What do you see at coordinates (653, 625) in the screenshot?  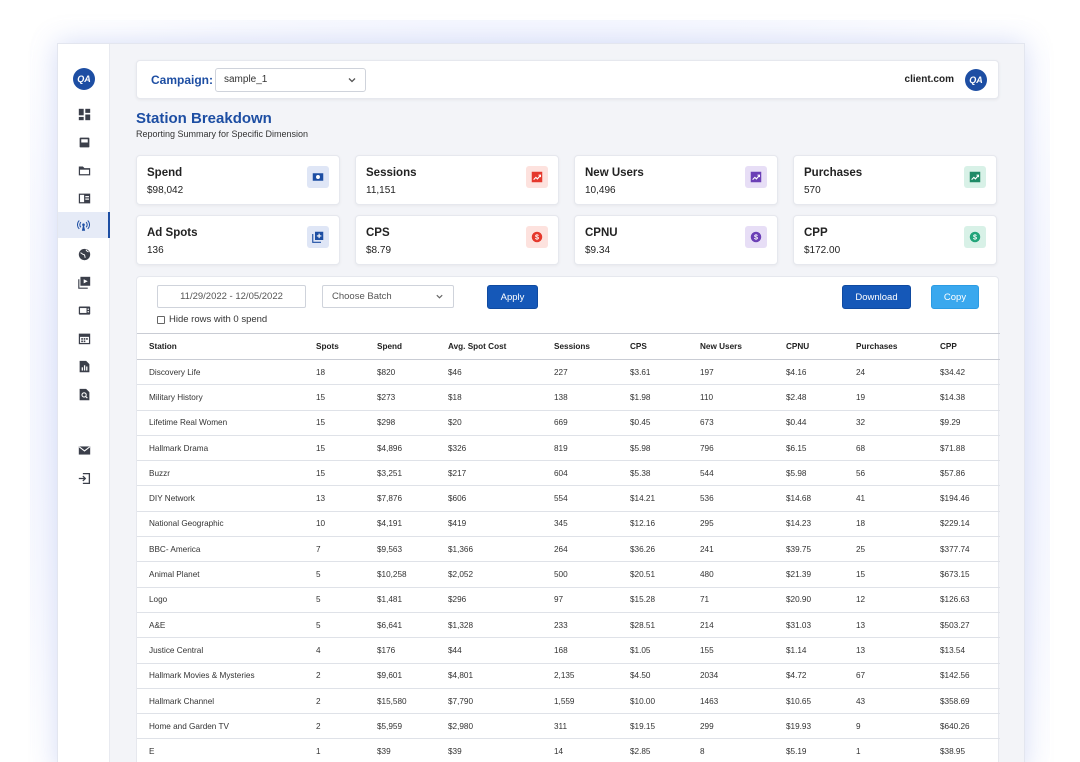 I see `table-cell: $28.51` at bounding box center [653, 625].